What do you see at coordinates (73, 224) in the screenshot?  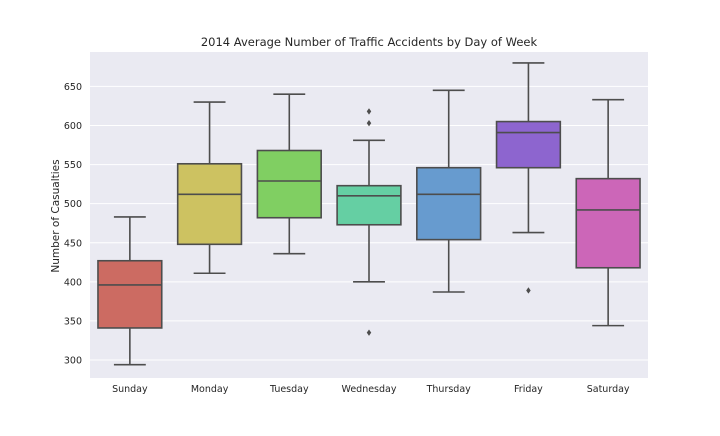 I see `y-axis-ticks: 300 350 400 450 500 550 600 650` at bounding box center [73, 224].